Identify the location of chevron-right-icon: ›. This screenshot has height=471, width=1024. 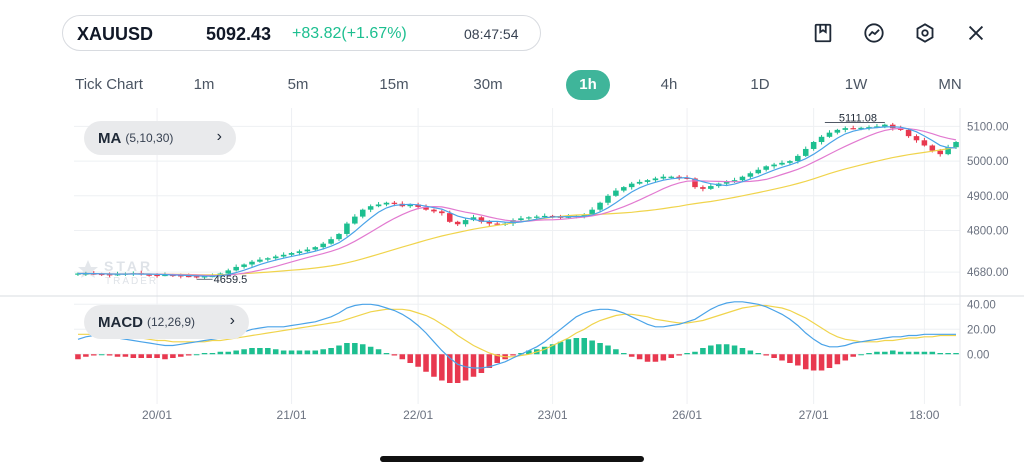
(232, 320).